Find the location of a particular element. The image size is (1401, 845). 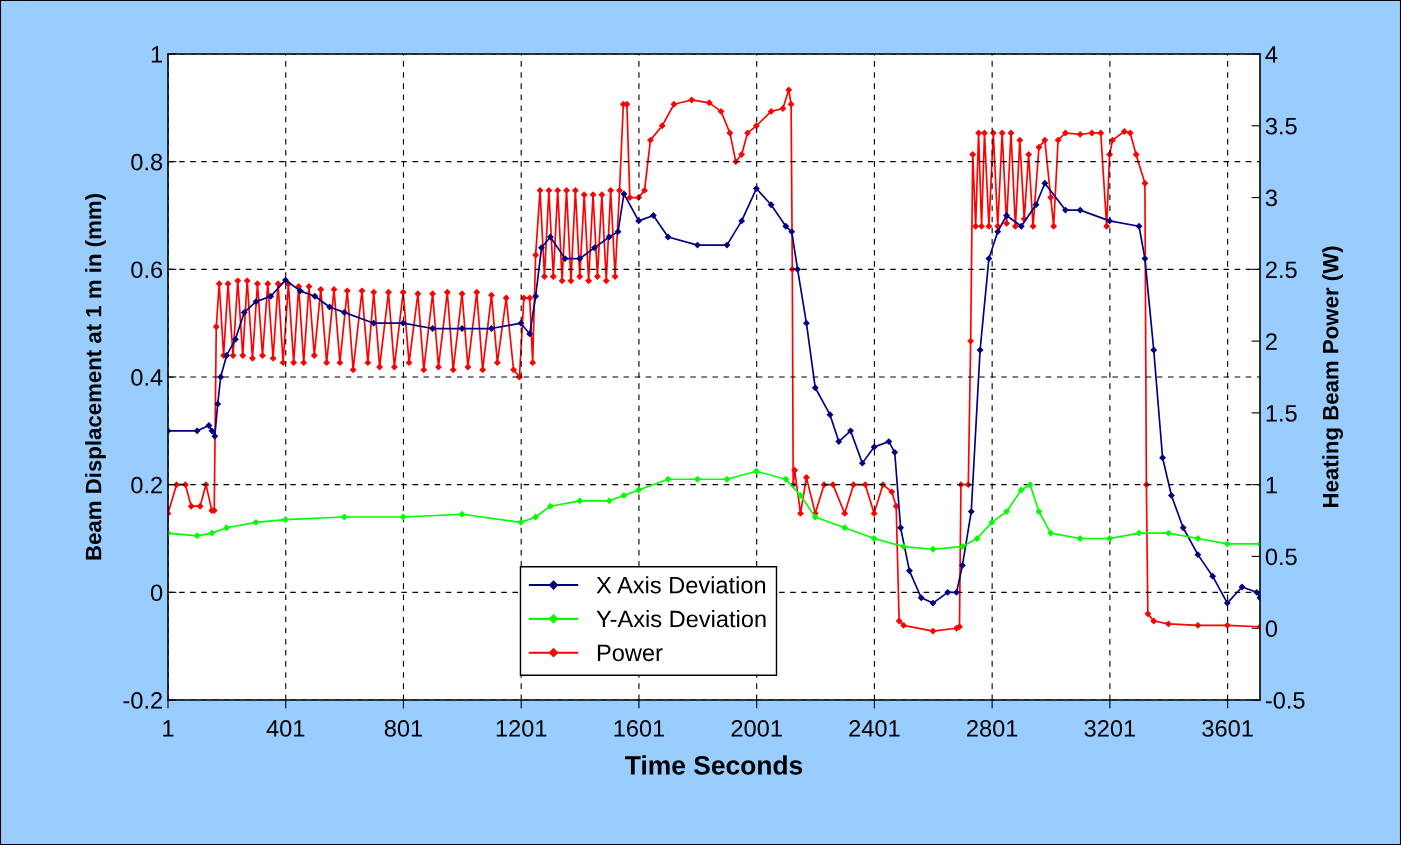

y-axis-title: Beam Displacement at 1 m in (mm) is located at coordinates (95, 377).